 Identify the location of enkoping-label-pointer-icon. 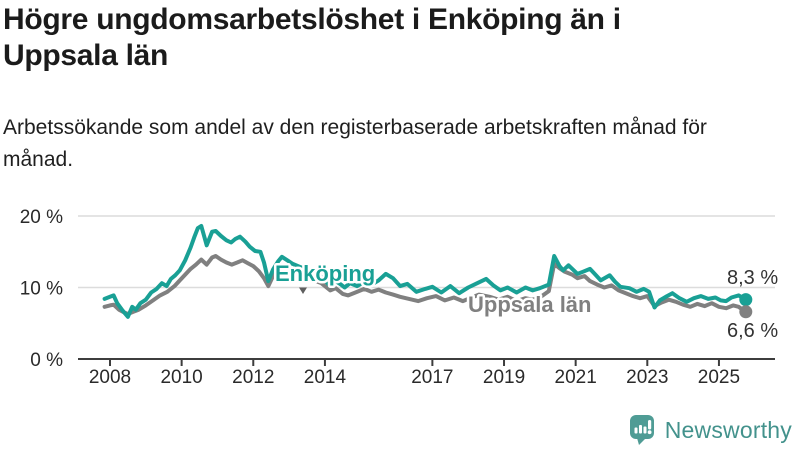
(303, 290).